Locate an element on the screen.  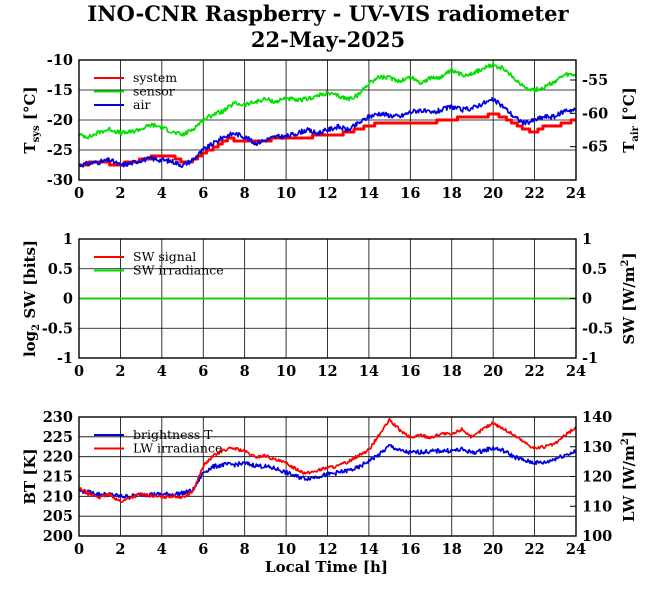
y-tick-label-left: 0.5 is located at coordinates (60, 269).